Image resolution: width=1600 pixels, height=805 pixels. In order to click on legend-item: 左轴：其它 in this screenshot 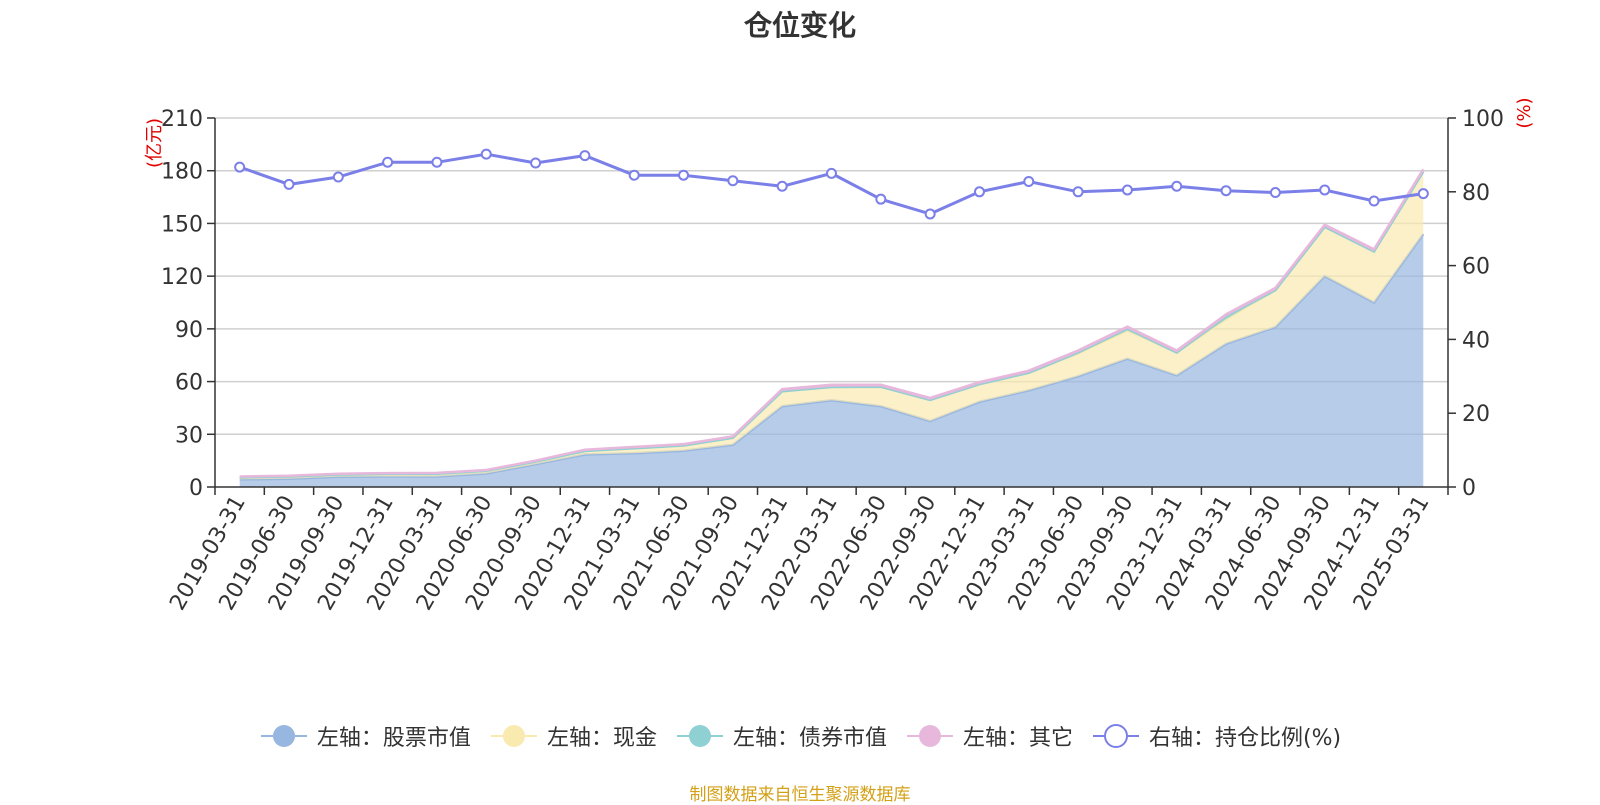, I will do `click(989, 736)`.